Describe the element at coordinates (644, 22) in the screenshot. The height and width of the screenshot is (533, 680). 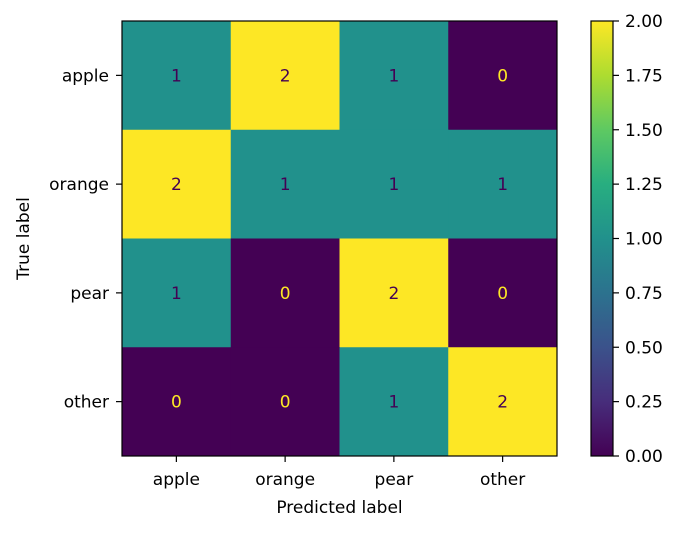
I see `colorbar-tick-label: 2.00` at that location.